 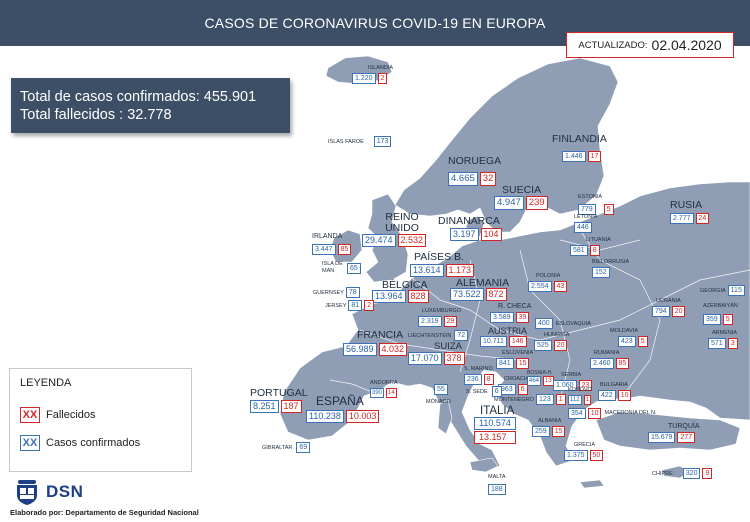 I want to click on country-name: IRLANDA, so click(x=327, y=236).